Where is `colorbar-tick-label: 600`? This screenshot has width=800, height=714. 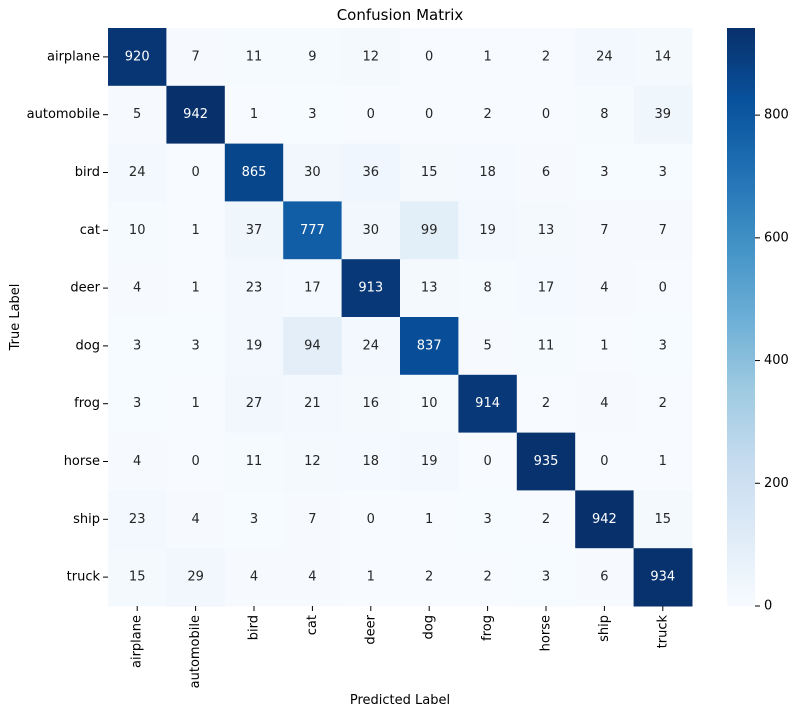
colorbar-tick-label: 600 is located at coordinates (776, 237).